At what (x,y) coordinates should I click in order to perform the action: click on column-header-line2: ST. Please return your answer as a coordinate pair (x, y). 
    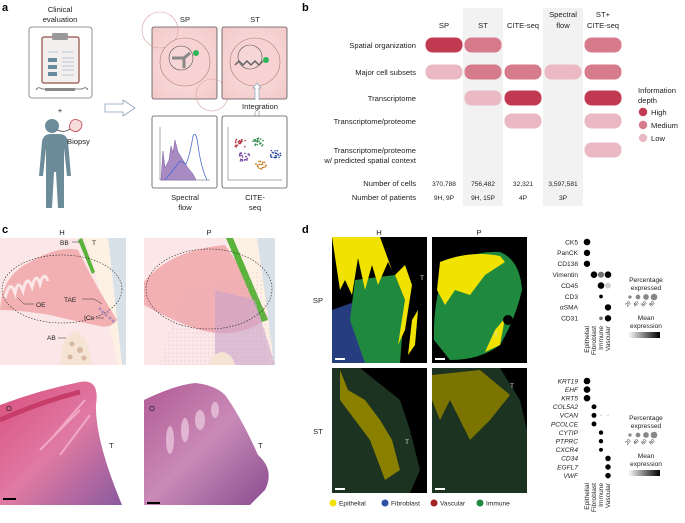
    Looking at the image, I should click on (483, 25).